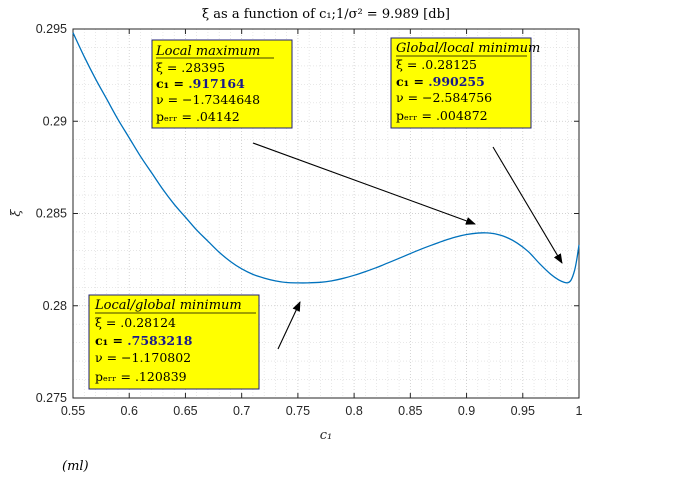 The width and height of the screenshot is (677, 478). What do you see at coordinates (185, 411) in the screenshot?
I see `x-tick-label: 0.65` at bounding box center [185, 411].